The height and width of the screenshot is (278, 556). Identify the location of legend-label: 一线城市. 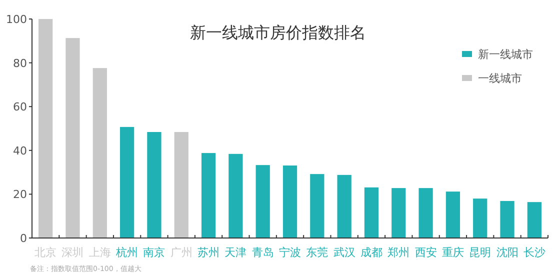
(500, 78).